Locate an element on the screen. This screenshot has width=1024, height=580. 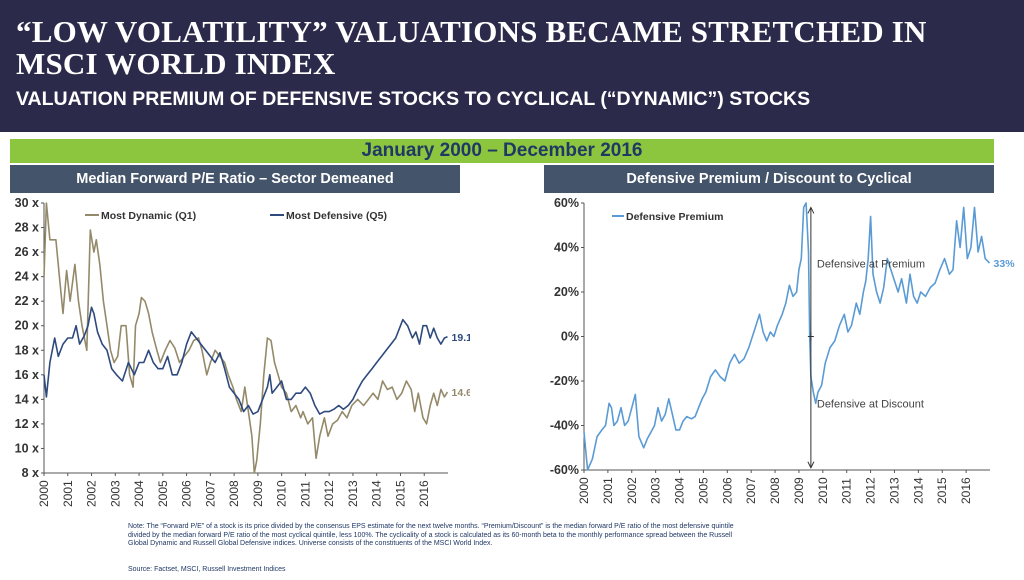
legend-label: Defensive Premium is located at coordinates (674, 217).